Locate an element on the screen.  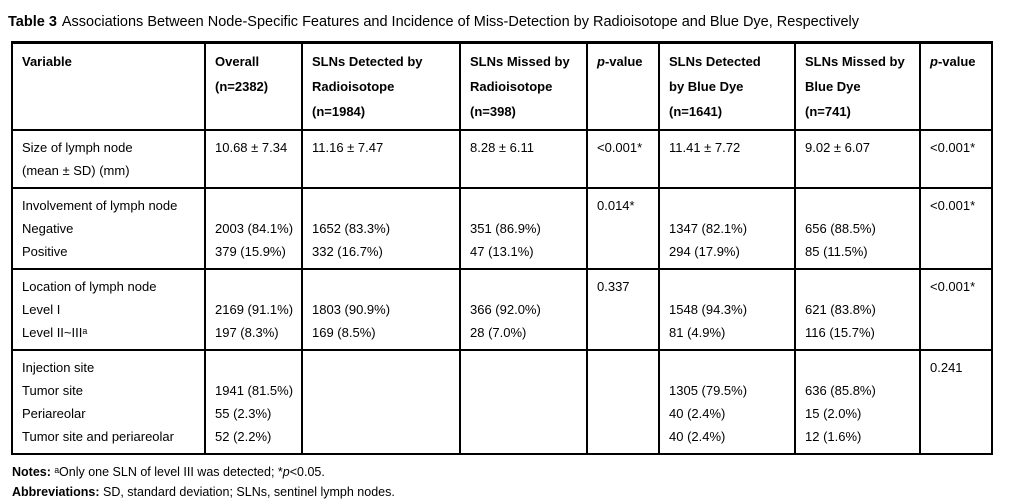
table-cell: 1548 (94.3%) 81 (4.9%) is located at coordinates (727, 309).